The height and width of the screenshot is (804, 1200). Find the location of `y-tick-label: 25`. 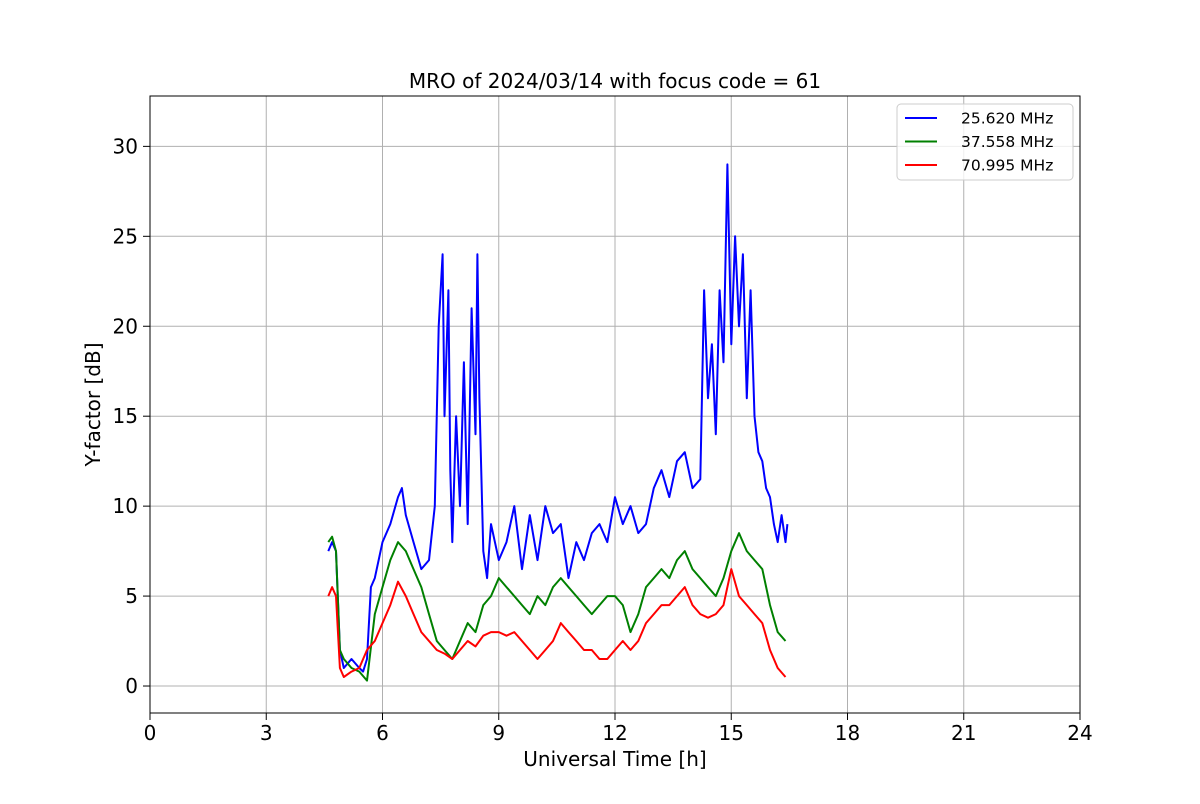

y-tick-label: 25 is located at coordinates (125, 236).